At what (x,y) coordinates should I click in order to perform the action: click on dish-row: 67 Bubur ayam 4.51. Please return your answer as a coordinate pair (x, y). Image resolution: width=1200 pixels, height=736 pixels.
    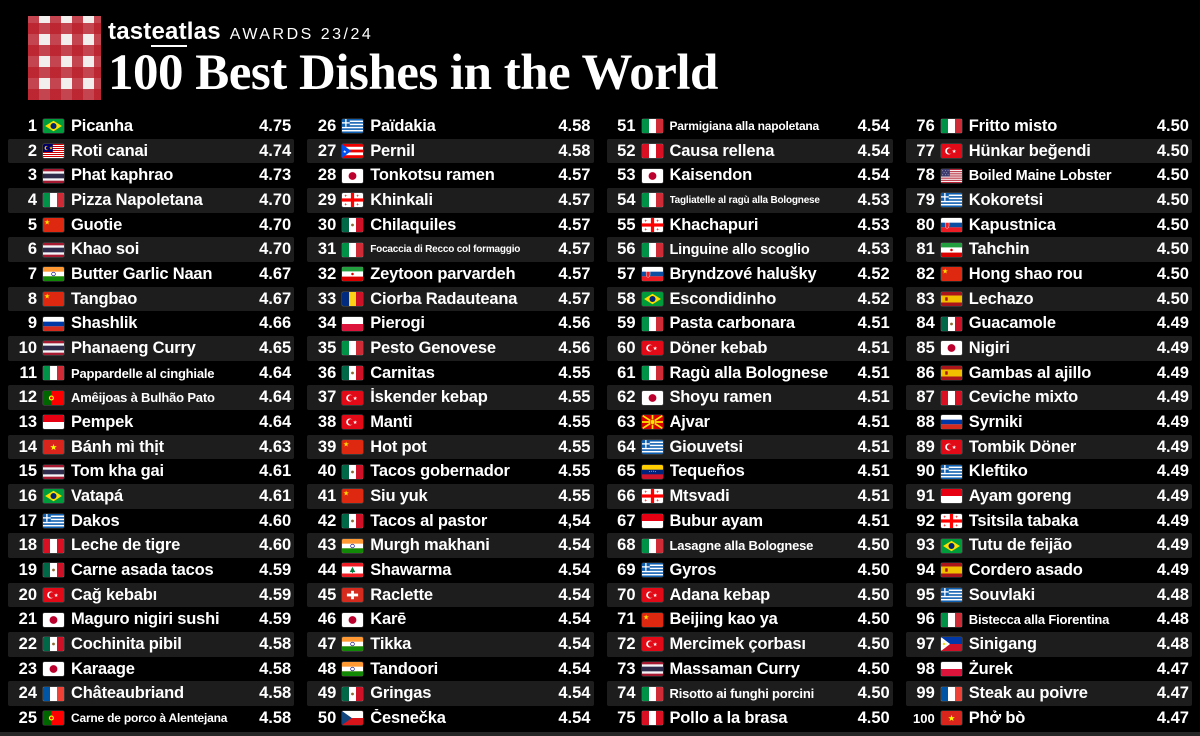
    Looking at the image, I should click on (750, 521).